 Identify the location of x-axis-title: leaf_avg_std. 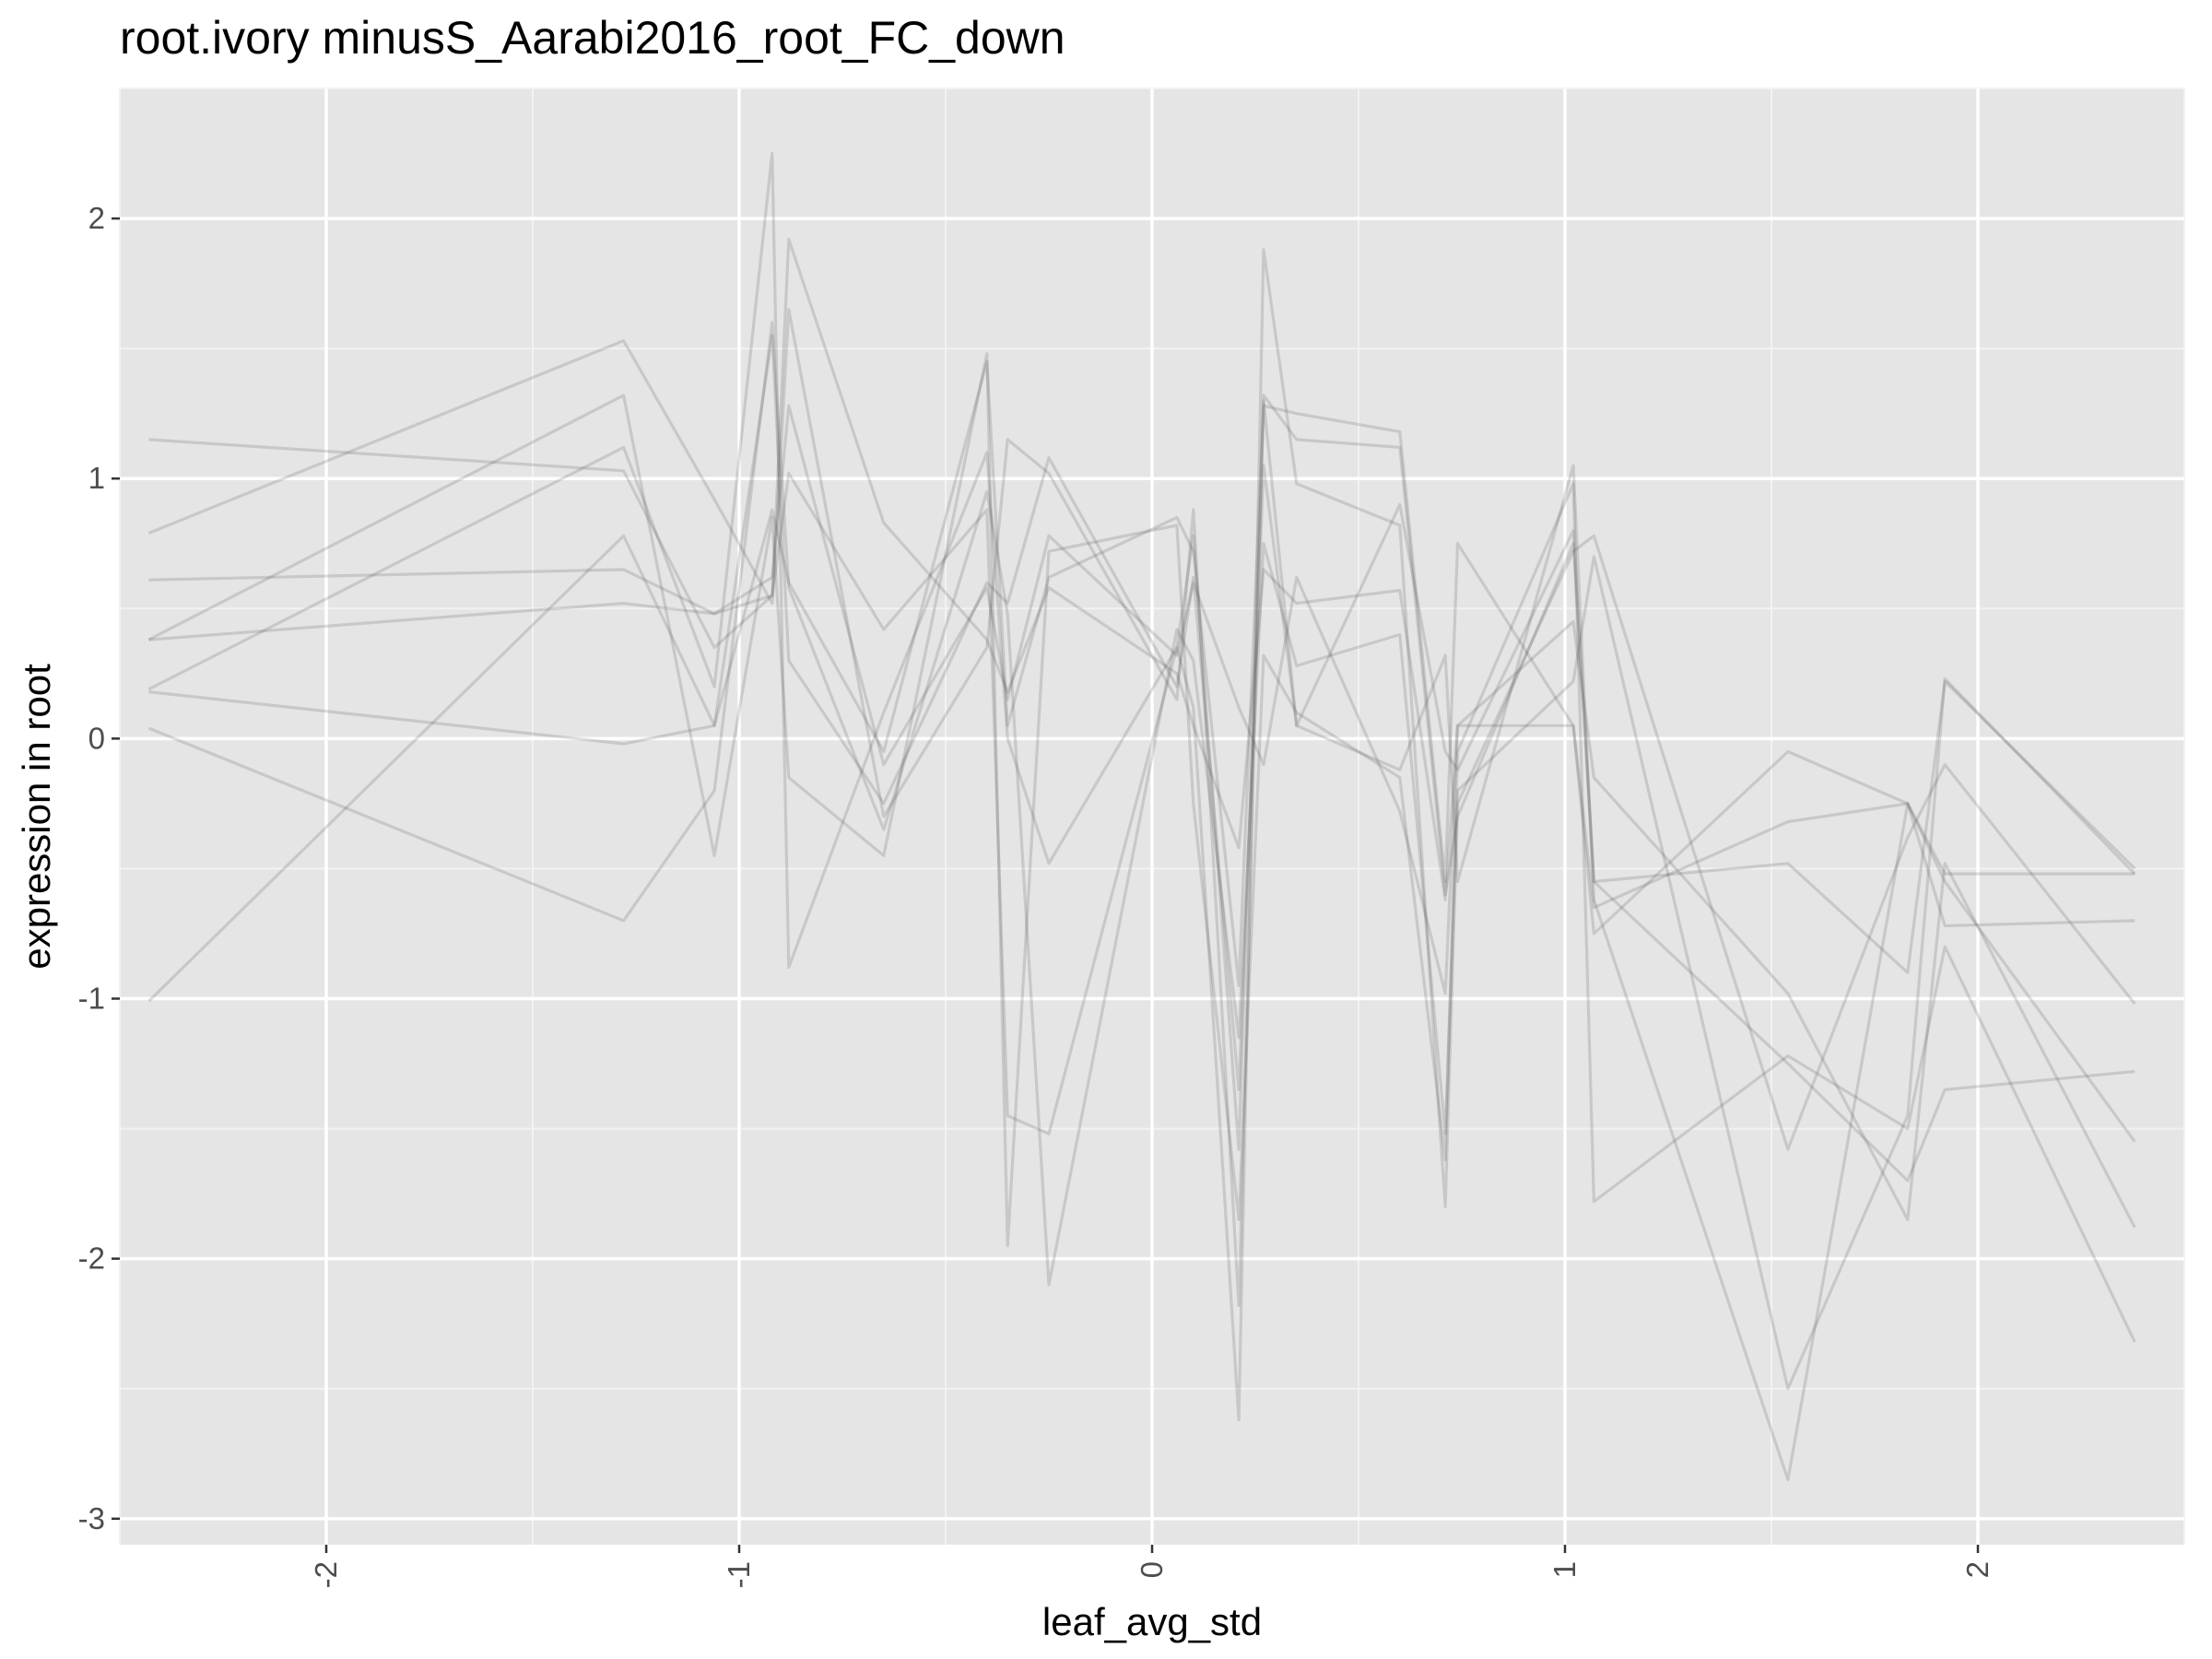
(1152, 1621).